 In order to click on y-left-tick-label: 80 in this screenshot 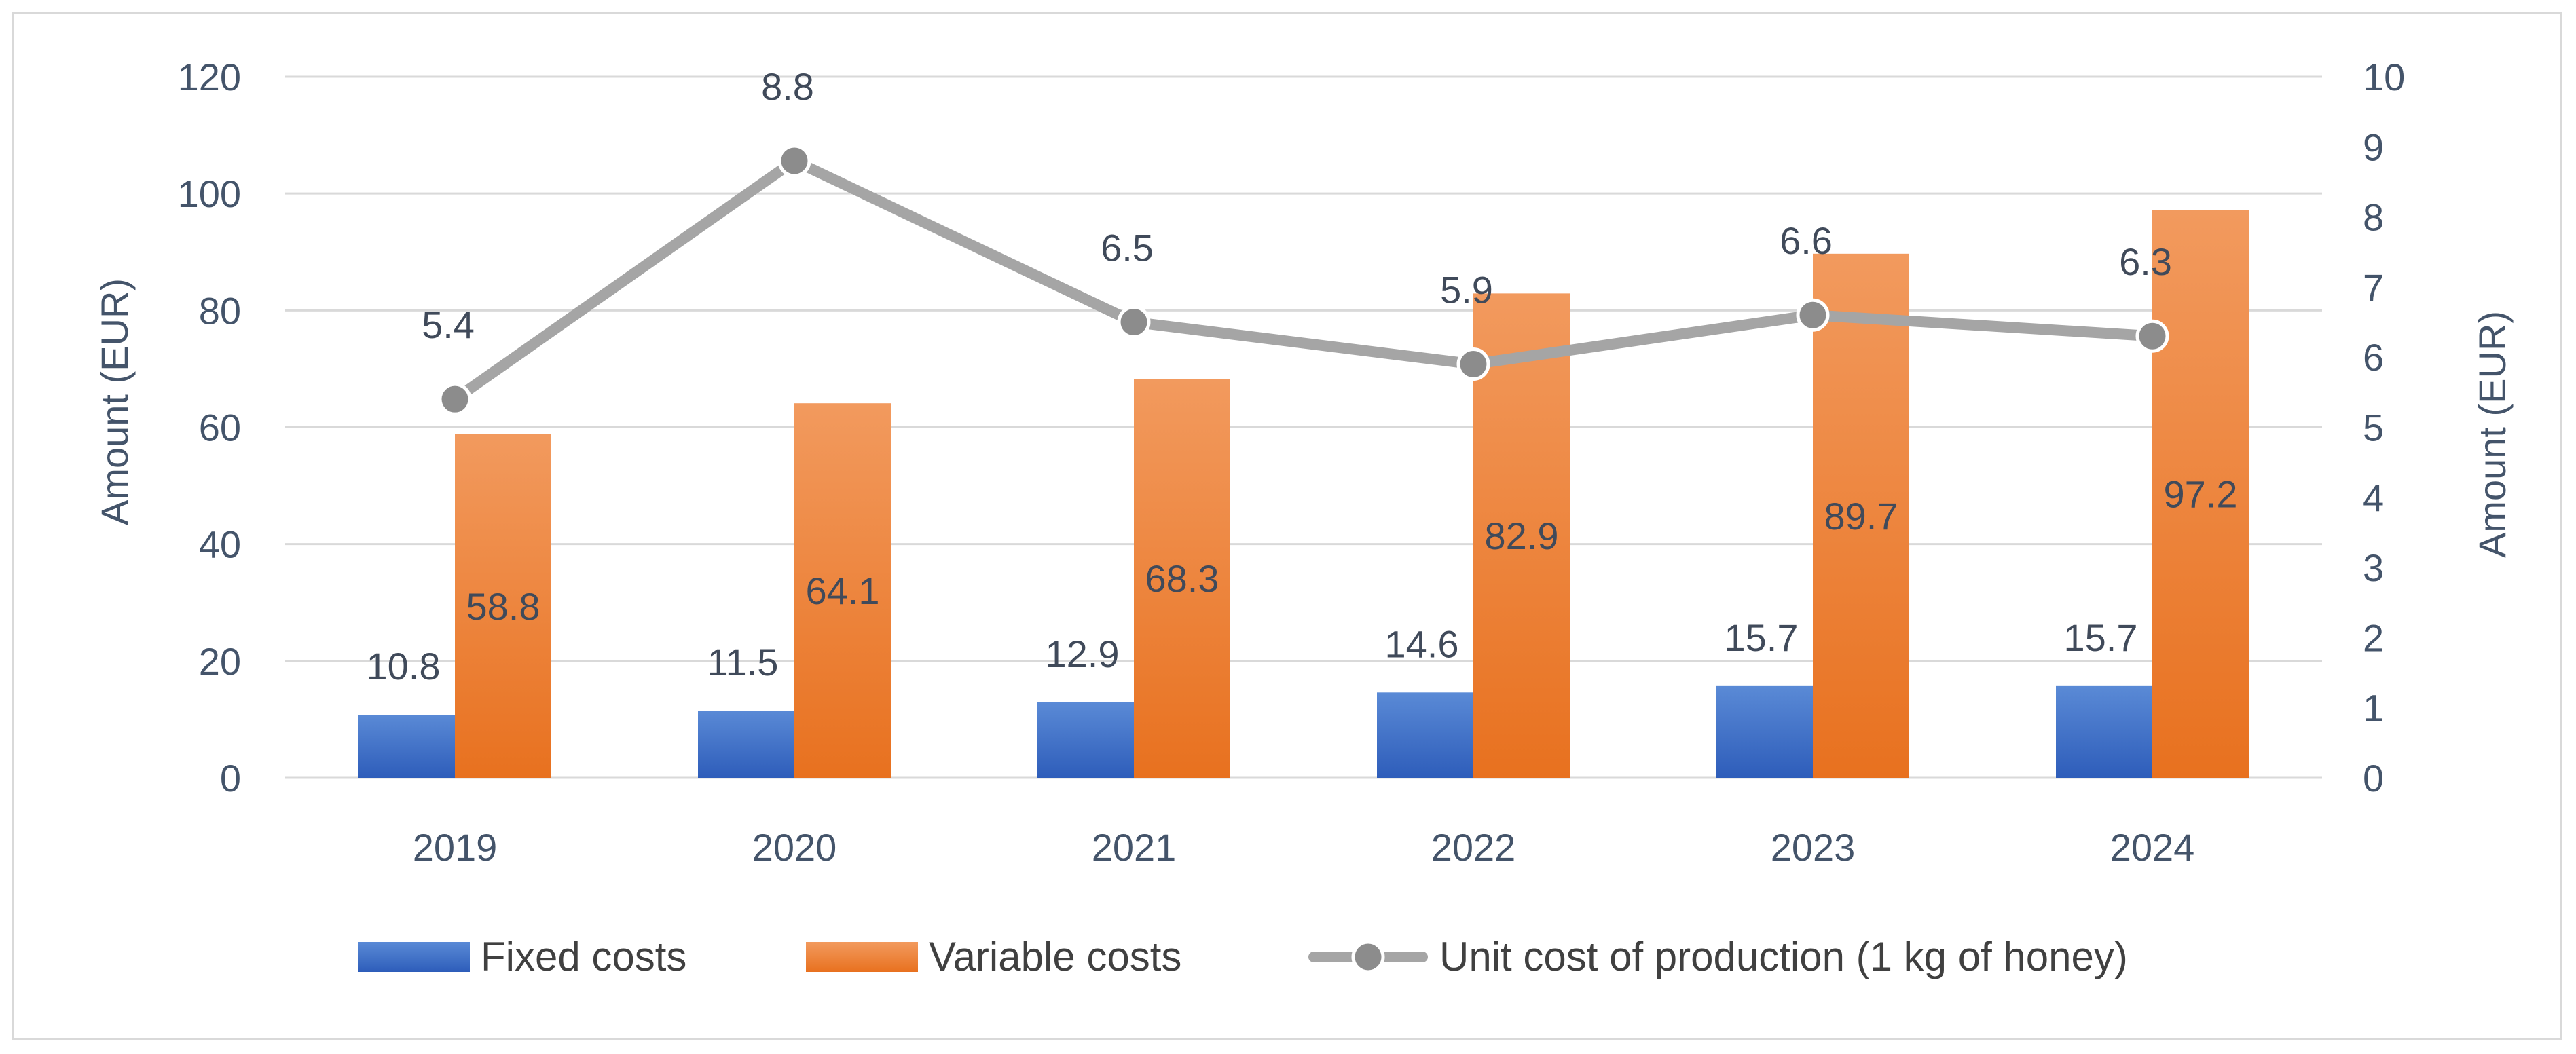, I will do `click(220, 310)`.